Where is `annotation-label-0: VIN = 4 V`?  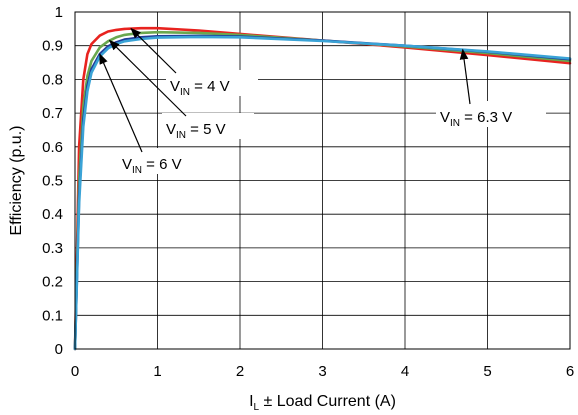
annotation-label-0: VIN = 4 V is located at coordinates (200, 88).